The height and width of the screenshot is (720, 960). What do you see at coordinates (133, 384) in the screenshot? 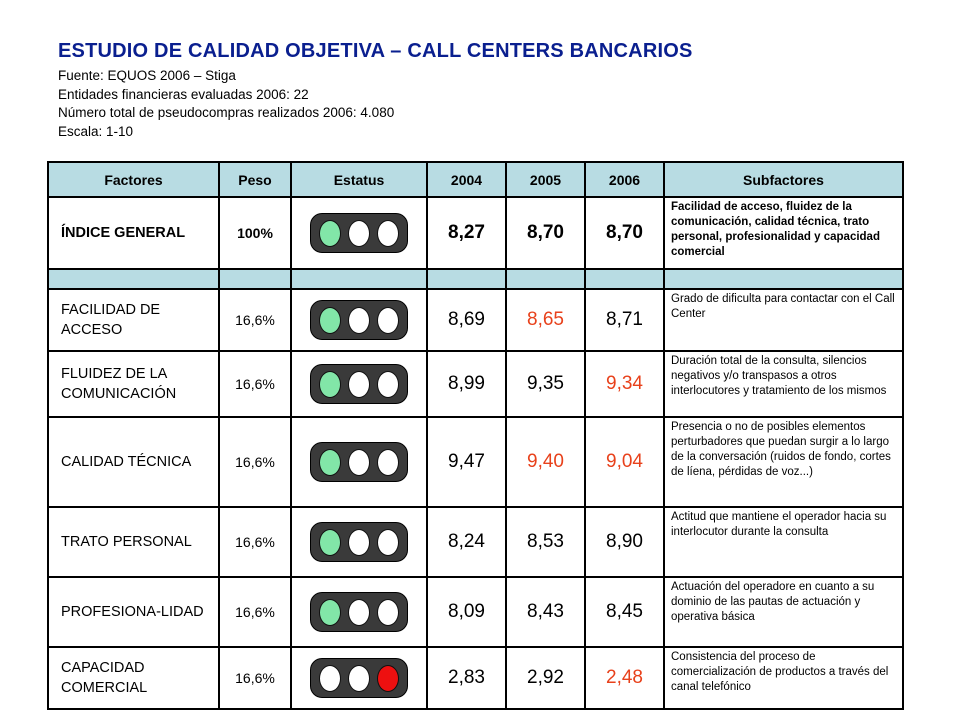
I see `factor-cell: FLUIDEZ DE LA COMUNICACIÓN` at bounding box center [133, 384].